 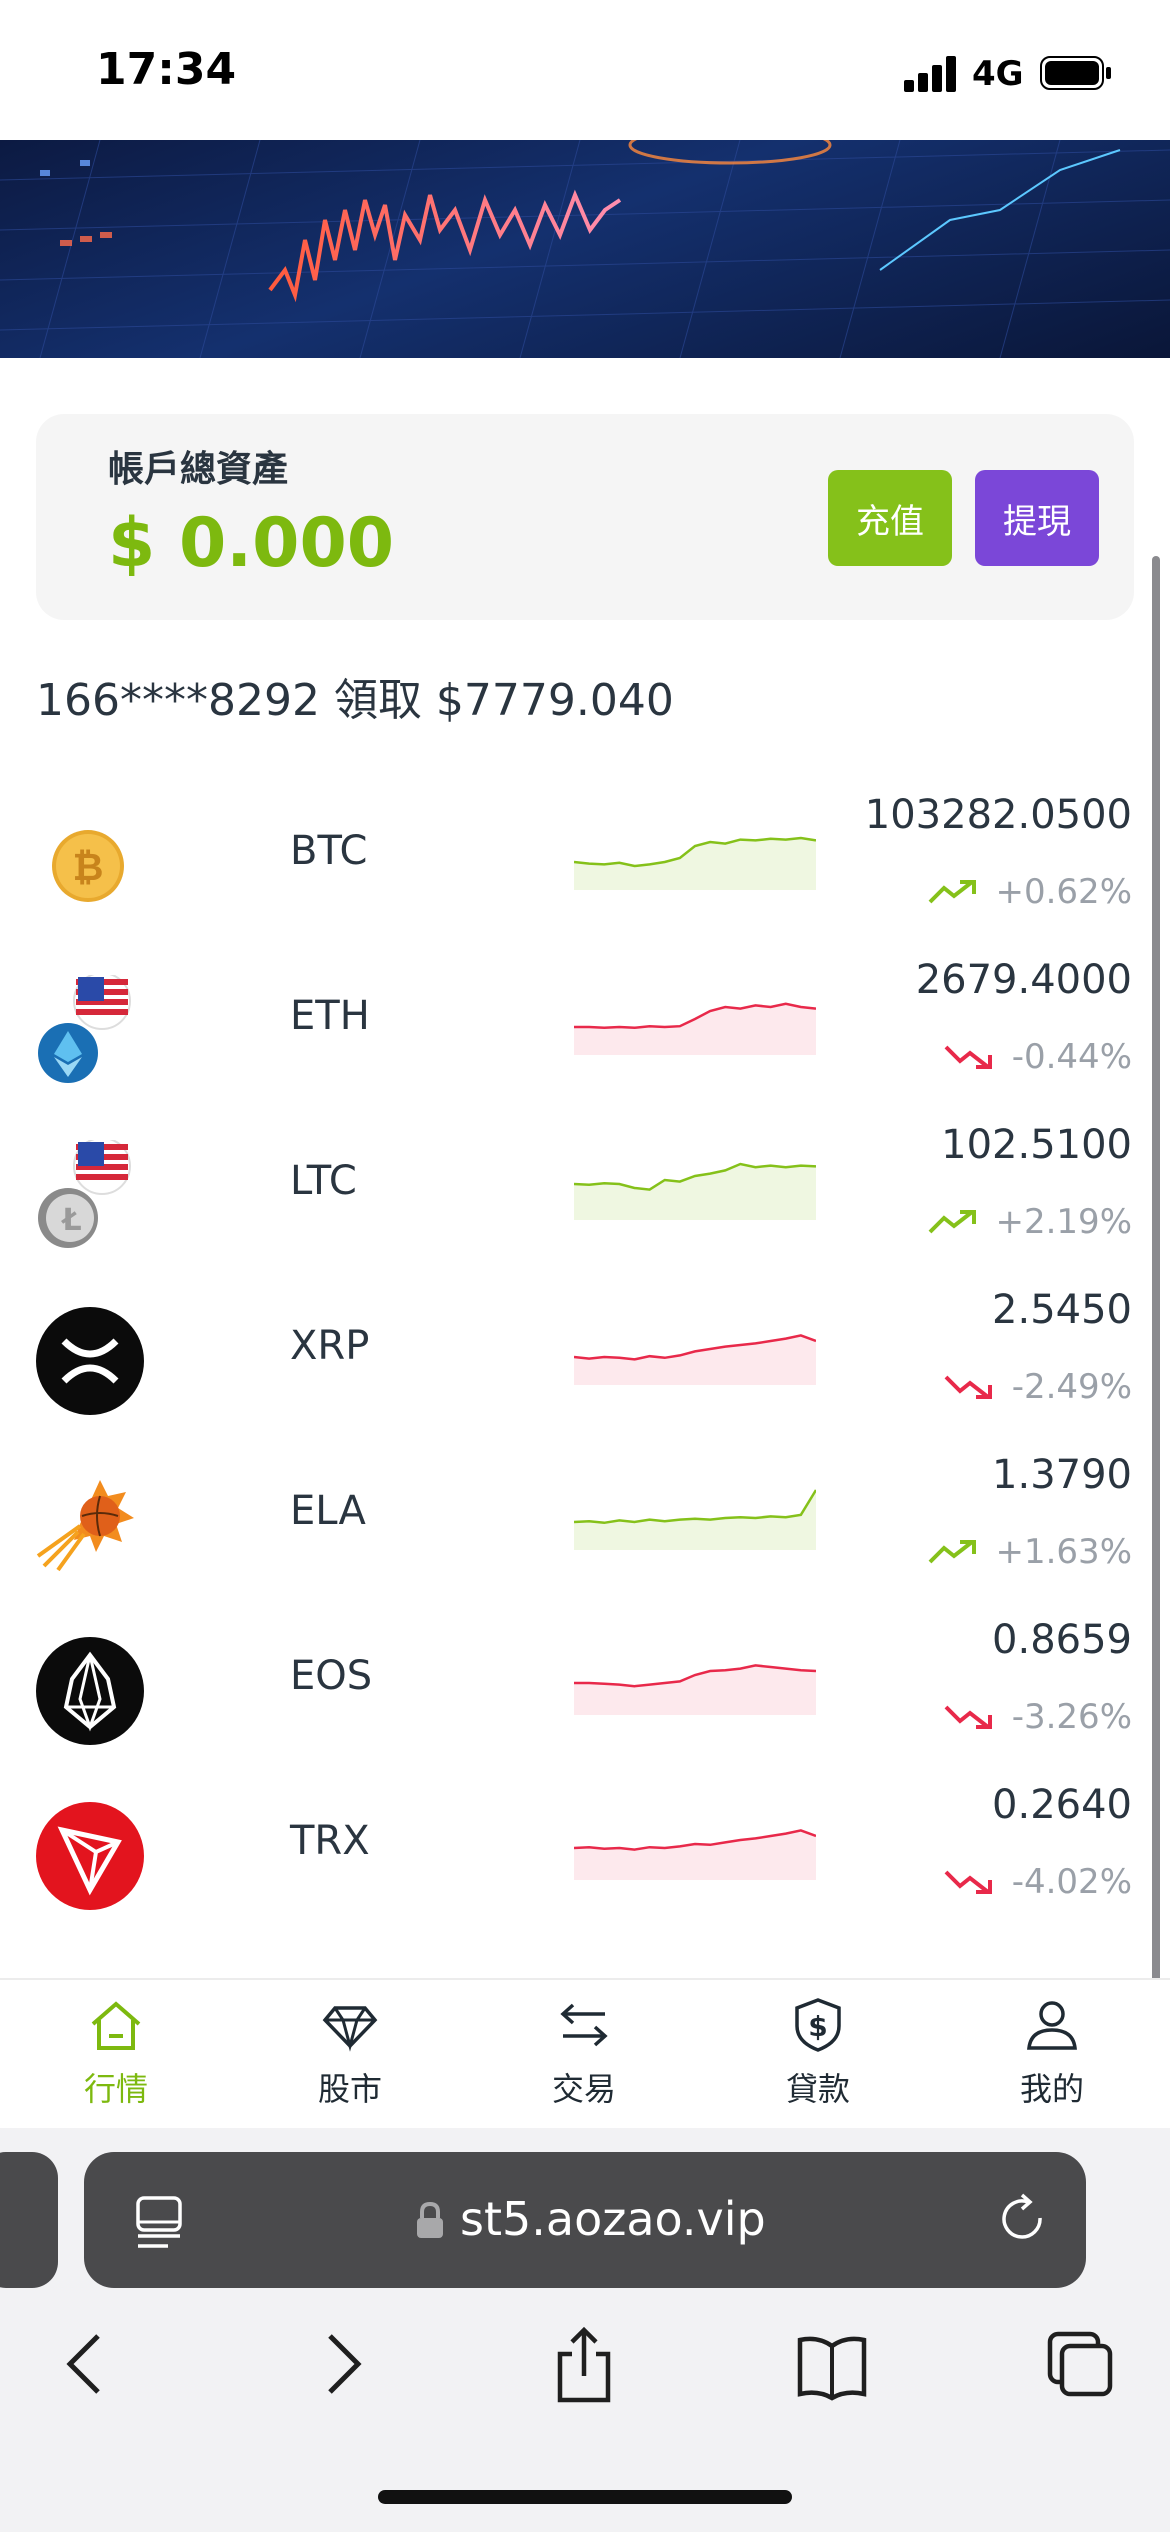 What do you see at coordinates (1071, 1717) in the screenshot?
I see `coin-change-value: -3.26%` at bounding box center [1071, 1717].